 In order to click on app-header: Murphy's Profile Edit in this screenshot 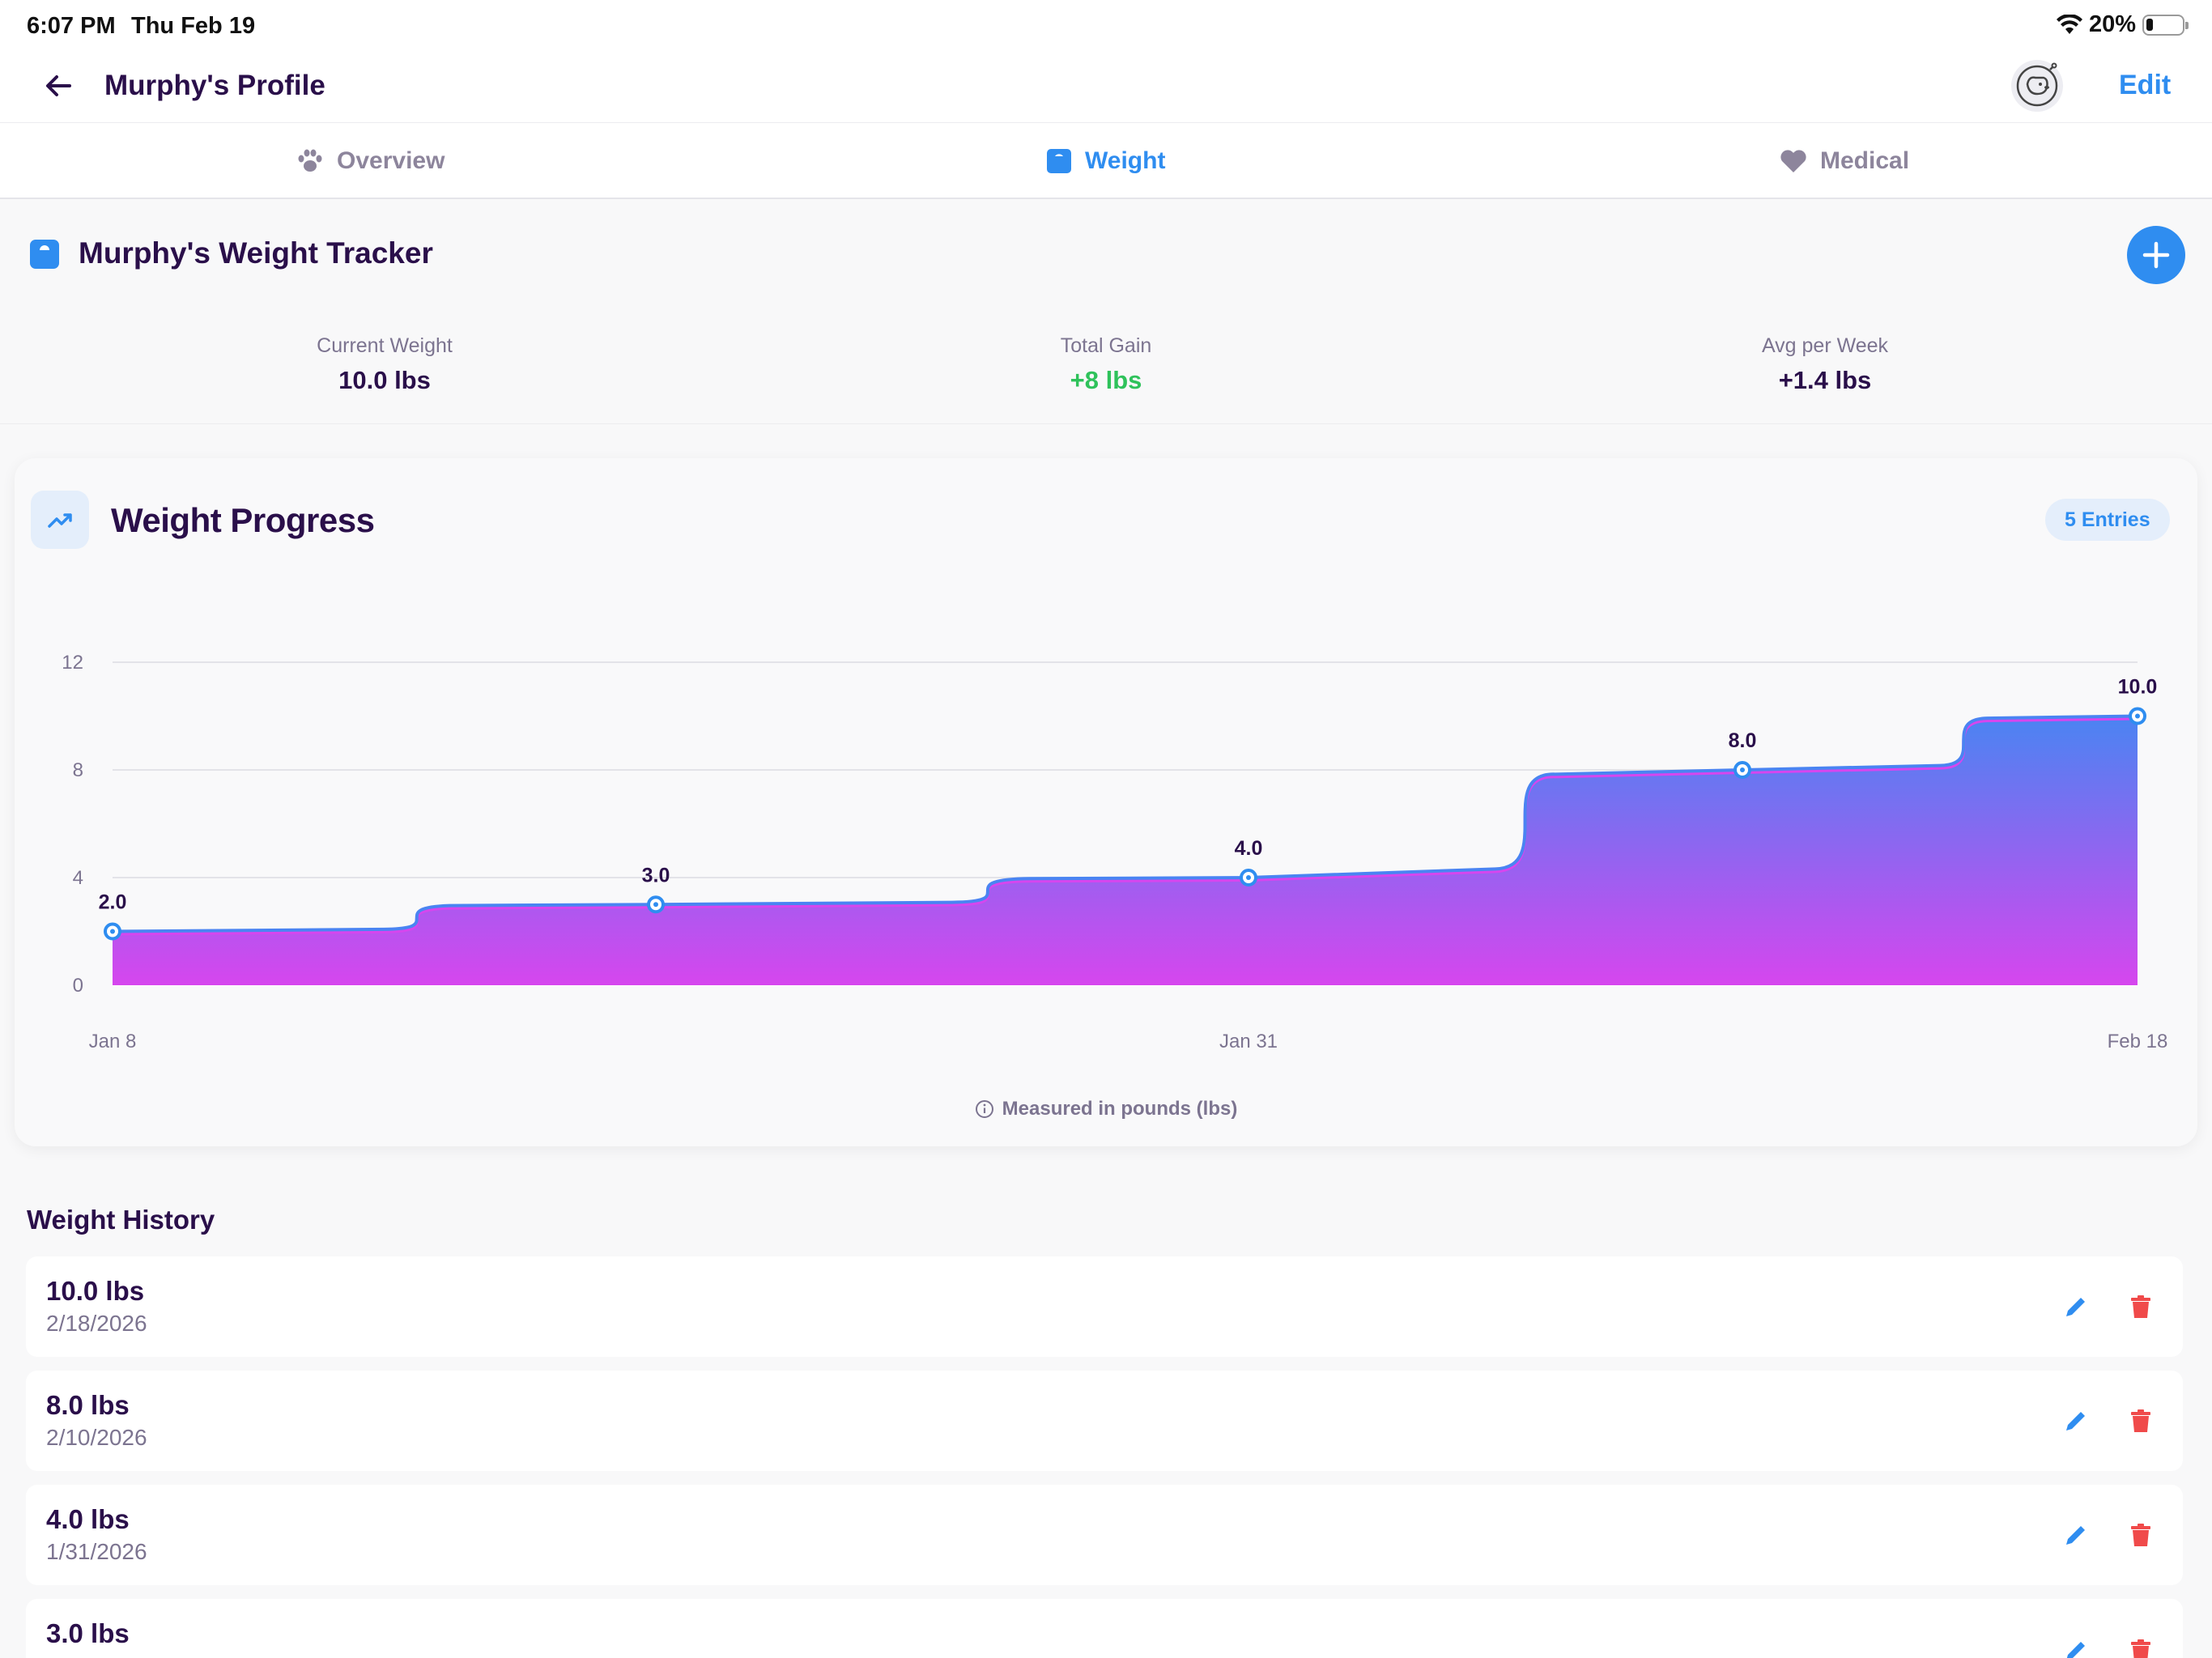, I will do `click(1106, 88)`.